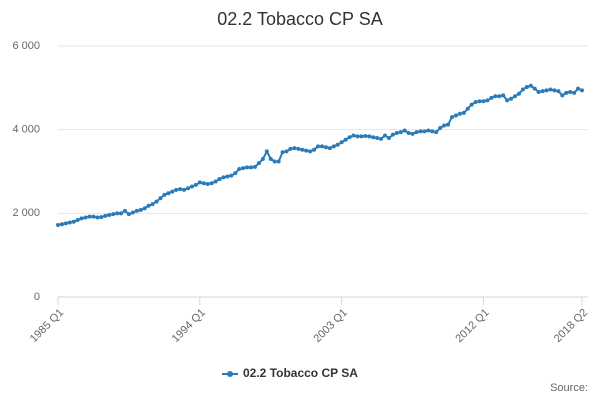 The image size is (600, 400). What do you see at coordinates (571, 326) in the screenshot?
I see `x-tick-label: 2018 Q2` at bounding box center [571, 326].